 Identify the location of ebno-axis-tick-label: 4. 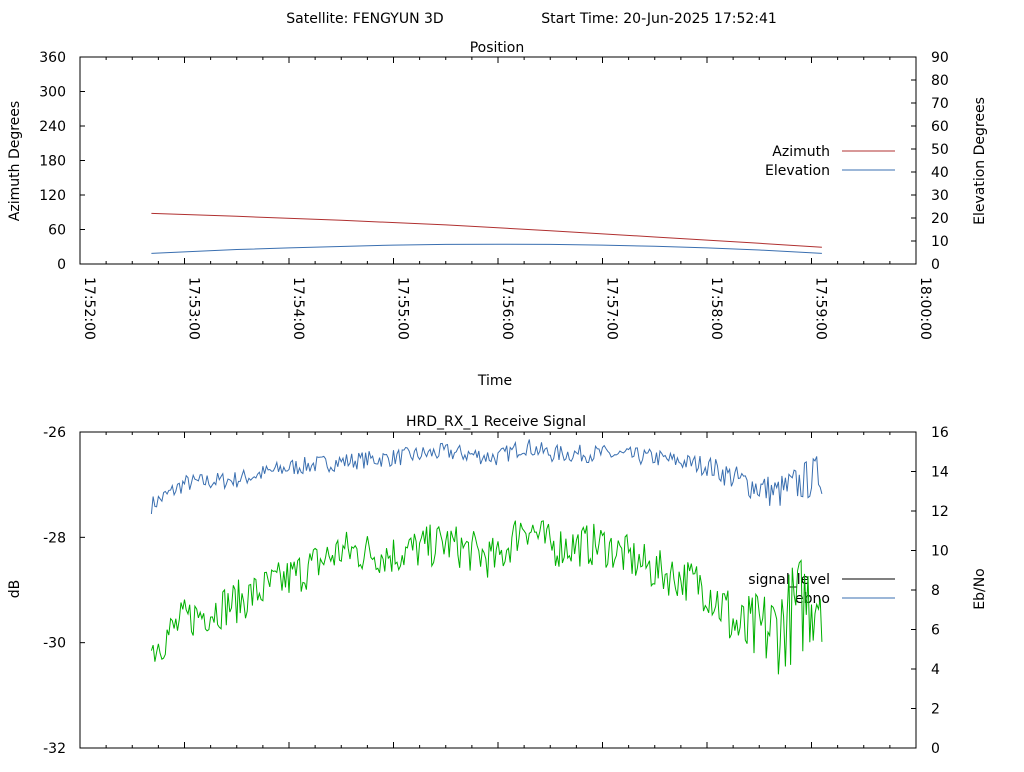
(935, 670).